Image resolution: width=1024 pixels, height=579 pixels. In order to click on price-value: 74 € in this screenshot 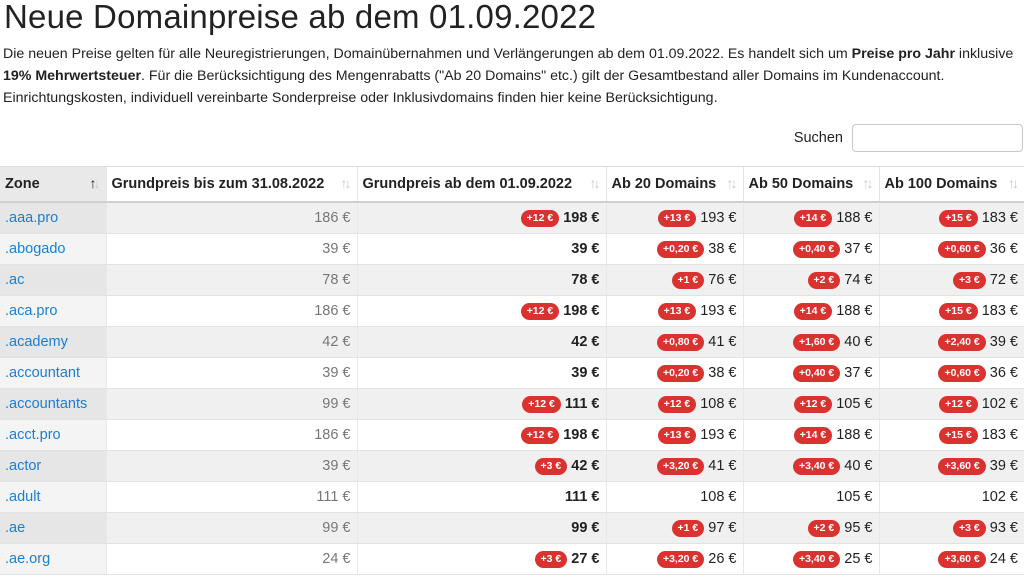, I will do `click(858, 279)`.